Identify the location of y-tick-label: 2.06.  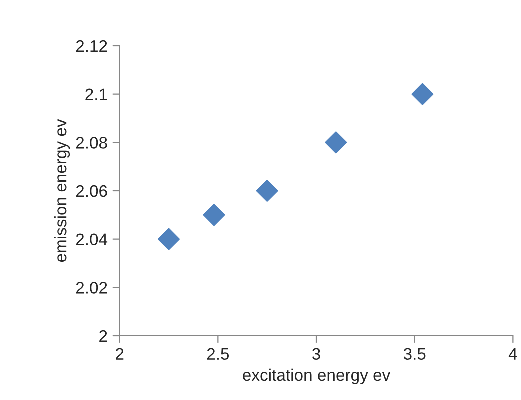
(92, 191).